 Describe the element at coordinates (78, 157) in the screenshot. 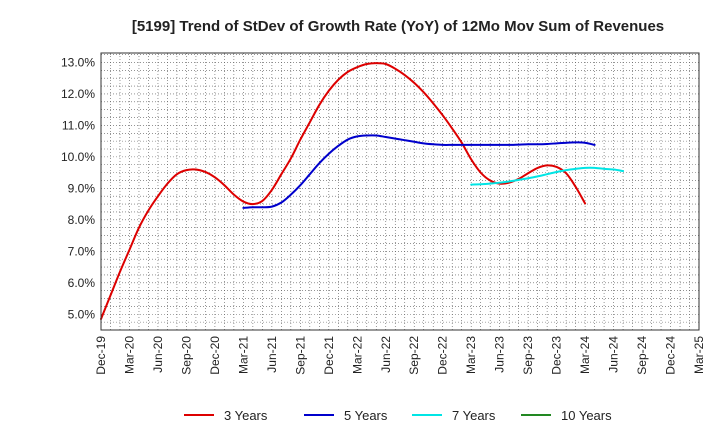

I see `y-tick-label: 10.0%` at that location.